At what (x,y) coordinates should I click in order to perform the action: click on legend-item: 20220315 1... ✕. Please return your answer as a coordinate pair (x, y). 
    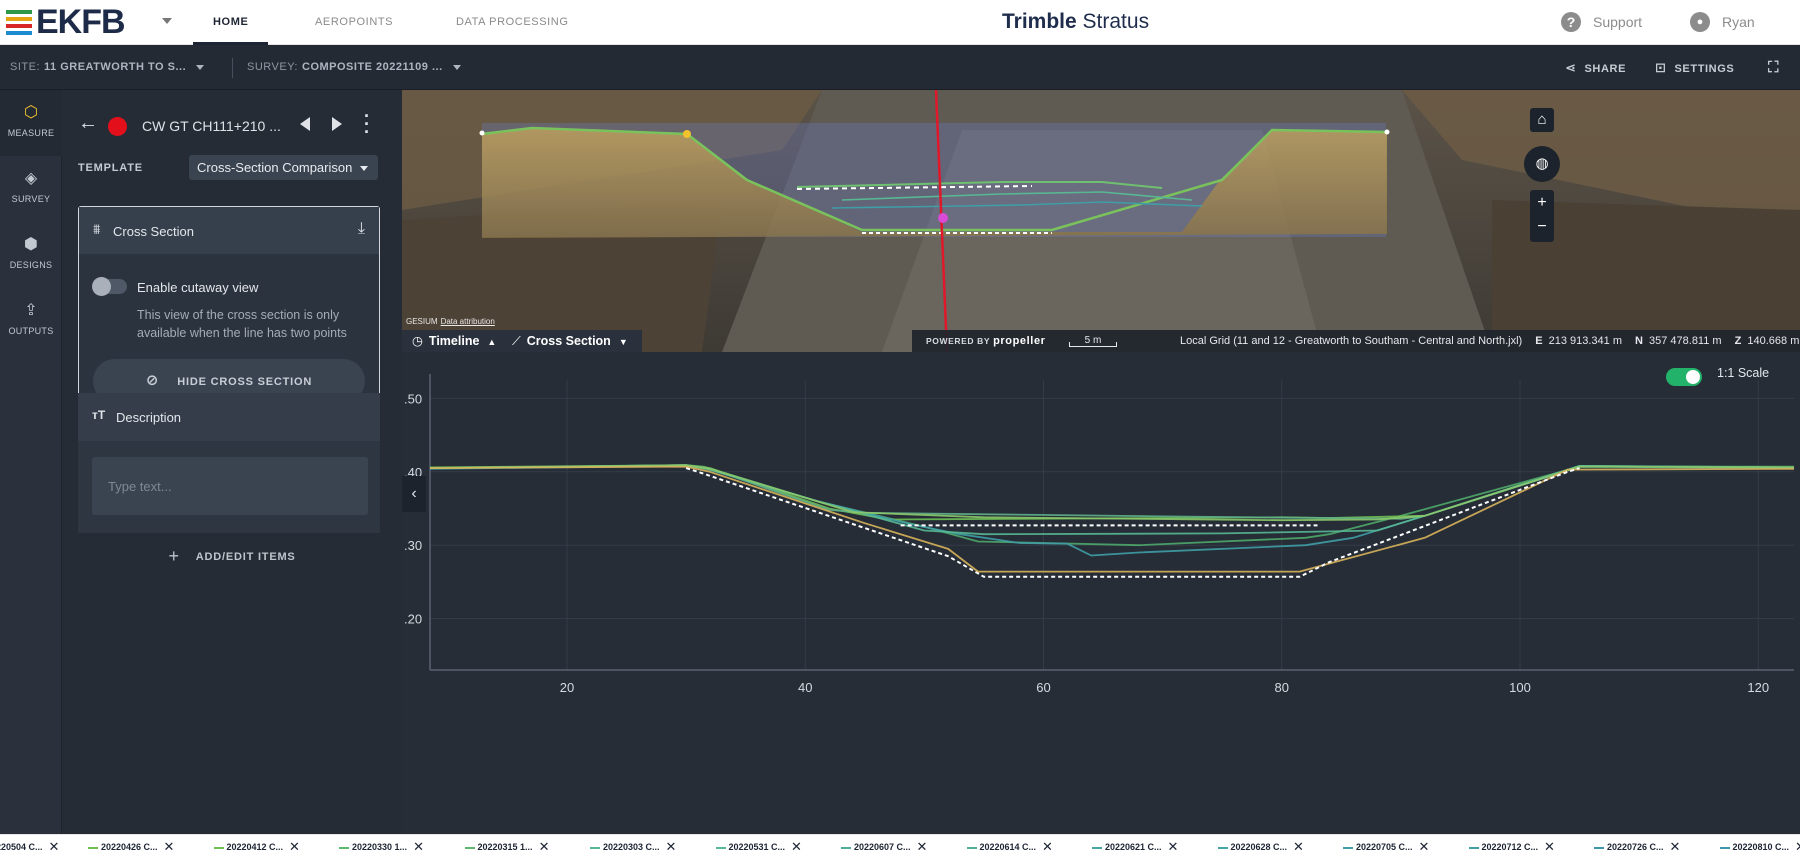
    Looking at the image, I should click on (507, 846).